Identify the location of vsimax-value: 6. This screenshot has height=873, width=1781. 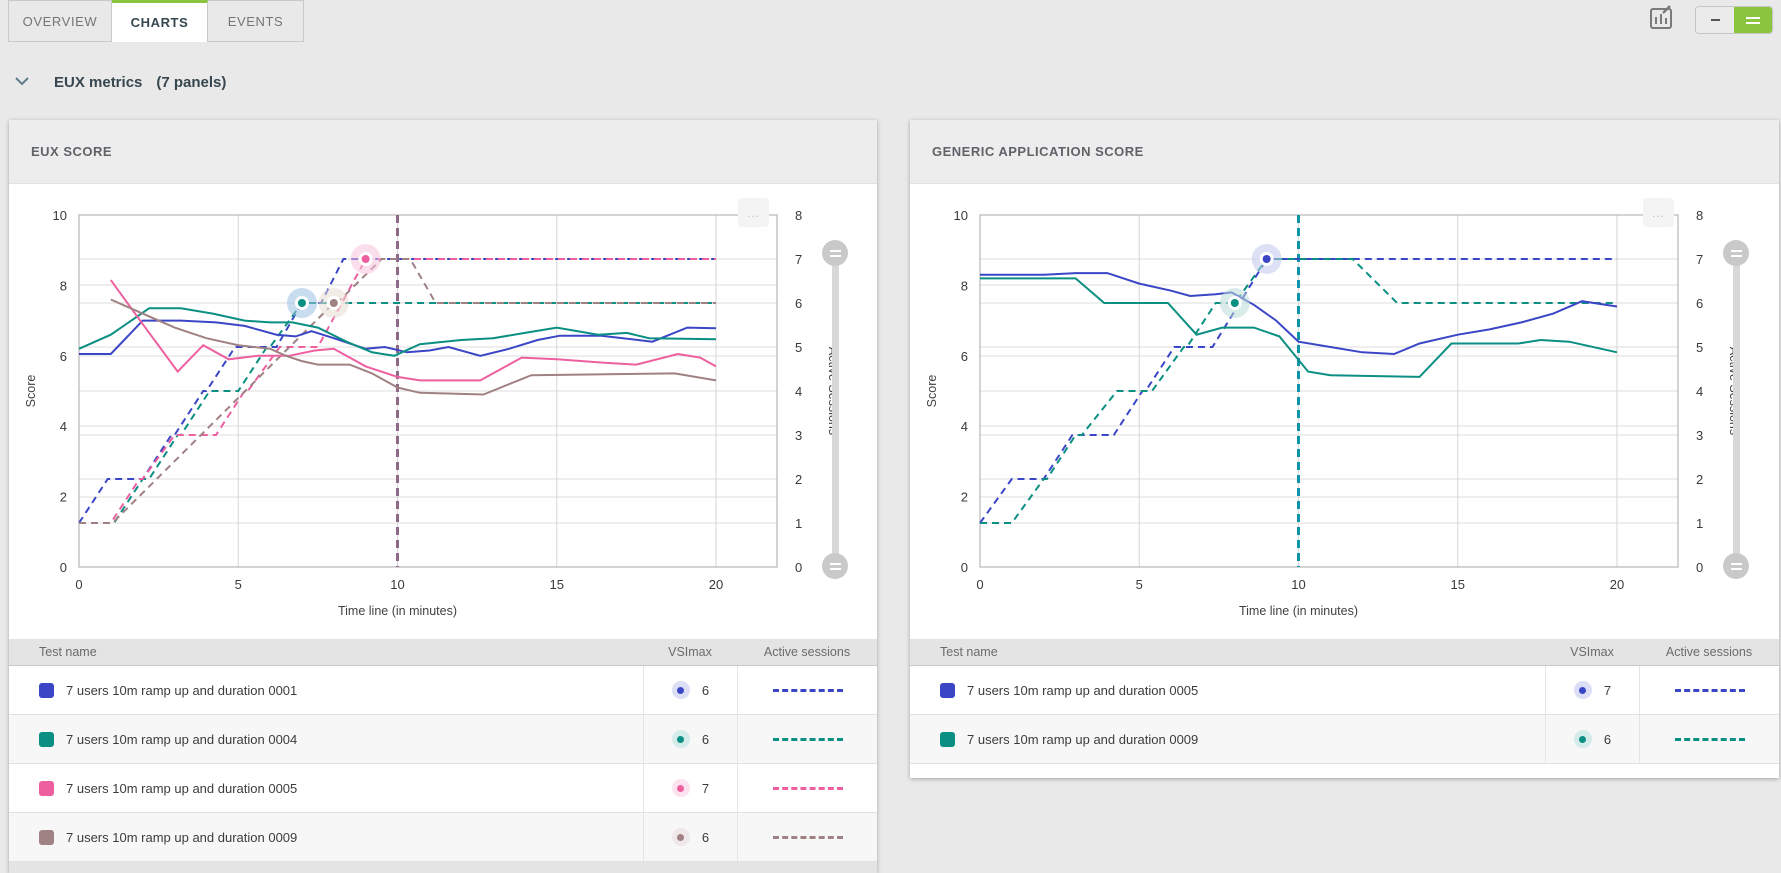
(705, 837).